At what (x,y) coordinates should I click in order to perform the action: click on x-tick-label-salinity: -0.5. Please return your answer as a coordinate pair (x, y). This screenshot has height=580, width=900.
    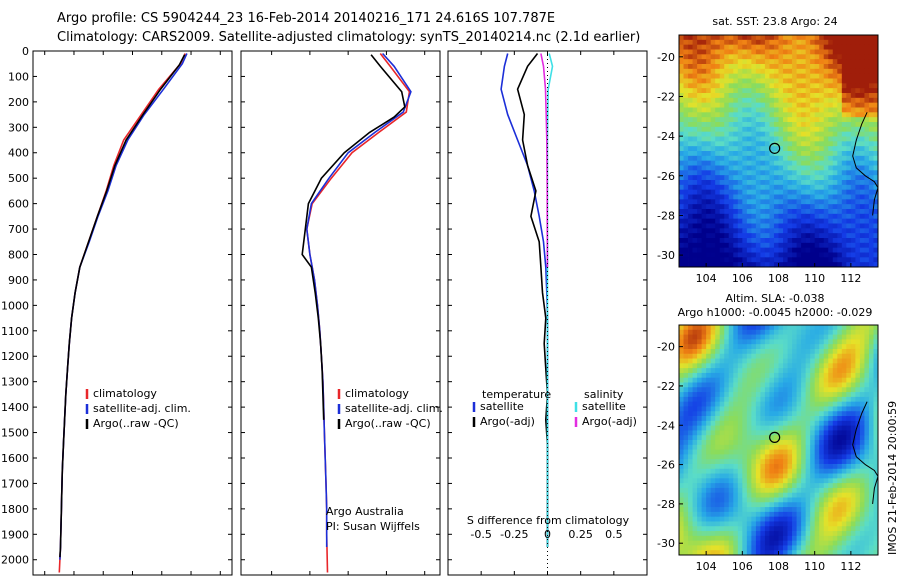
    Looking at the image, I should click on (480, 534).